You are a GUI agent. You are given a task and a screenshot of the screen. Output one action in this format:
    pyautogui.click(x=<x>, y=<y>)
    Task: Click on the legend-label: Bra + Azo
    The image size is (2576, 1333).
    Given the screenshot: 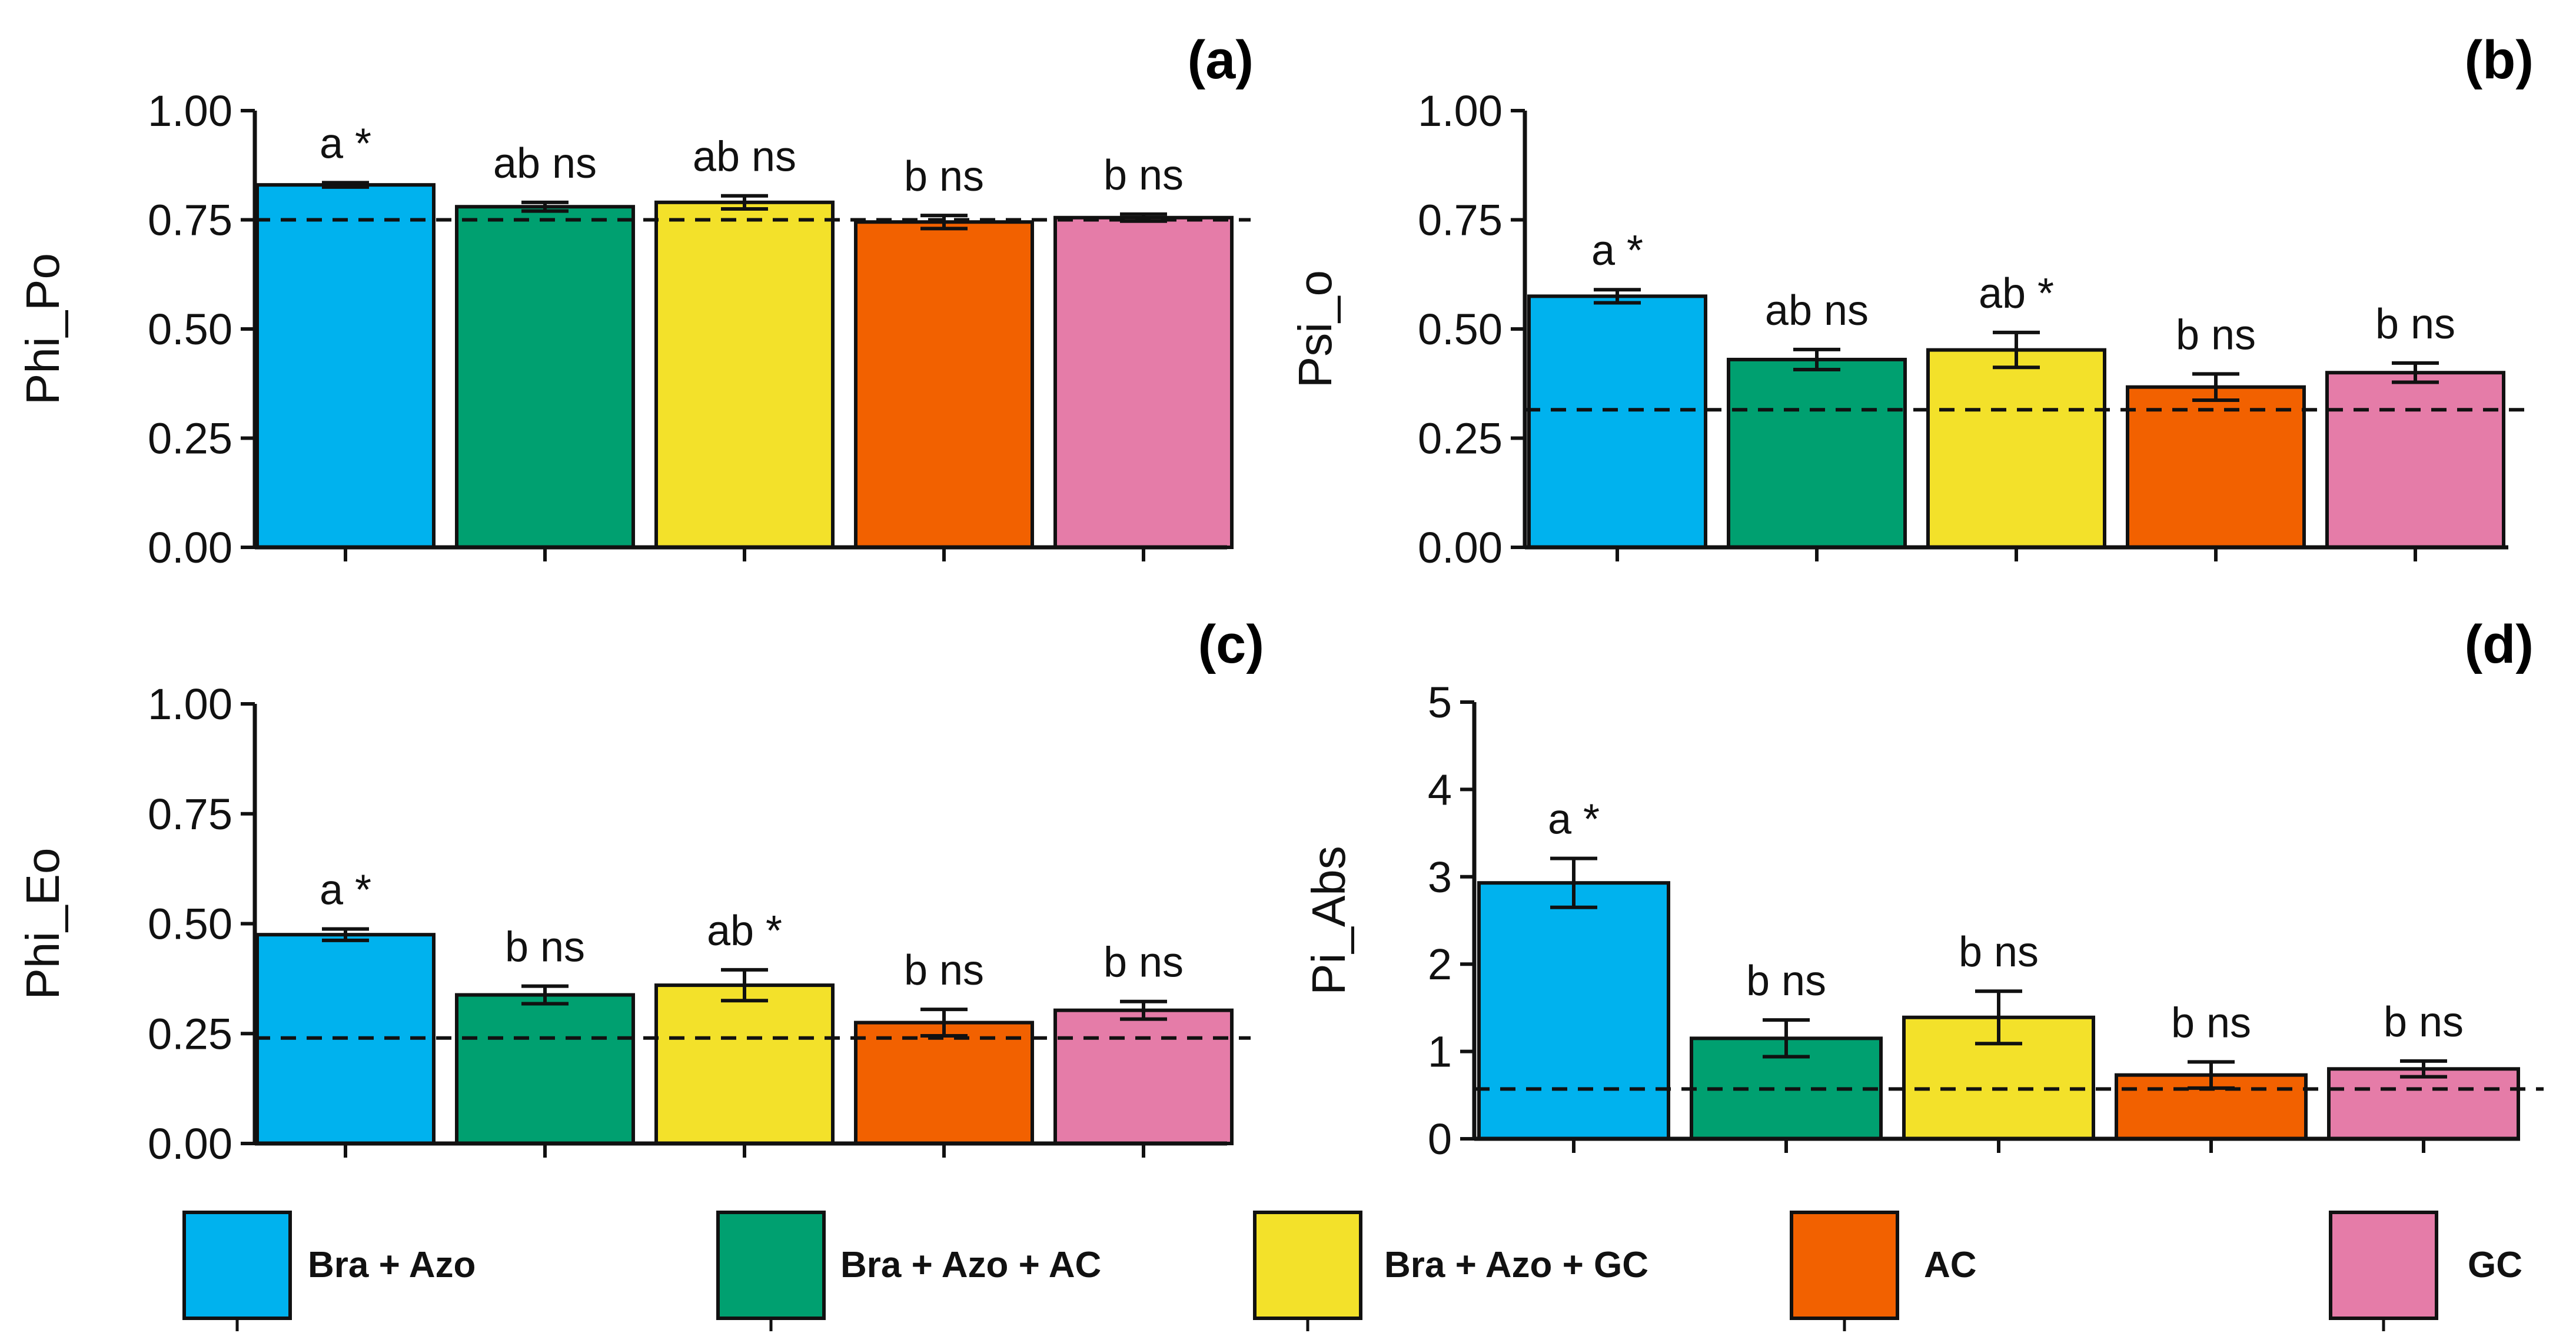 What is the action you would take?
    pyautogui.click(x=392, y=1265)
    